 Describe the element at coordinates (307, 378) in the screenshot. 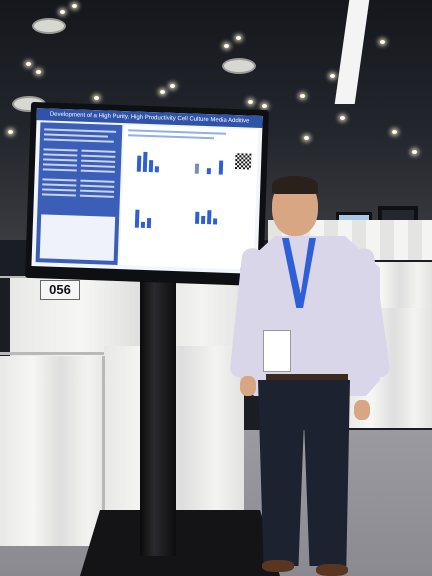

I see `belt` at that location.